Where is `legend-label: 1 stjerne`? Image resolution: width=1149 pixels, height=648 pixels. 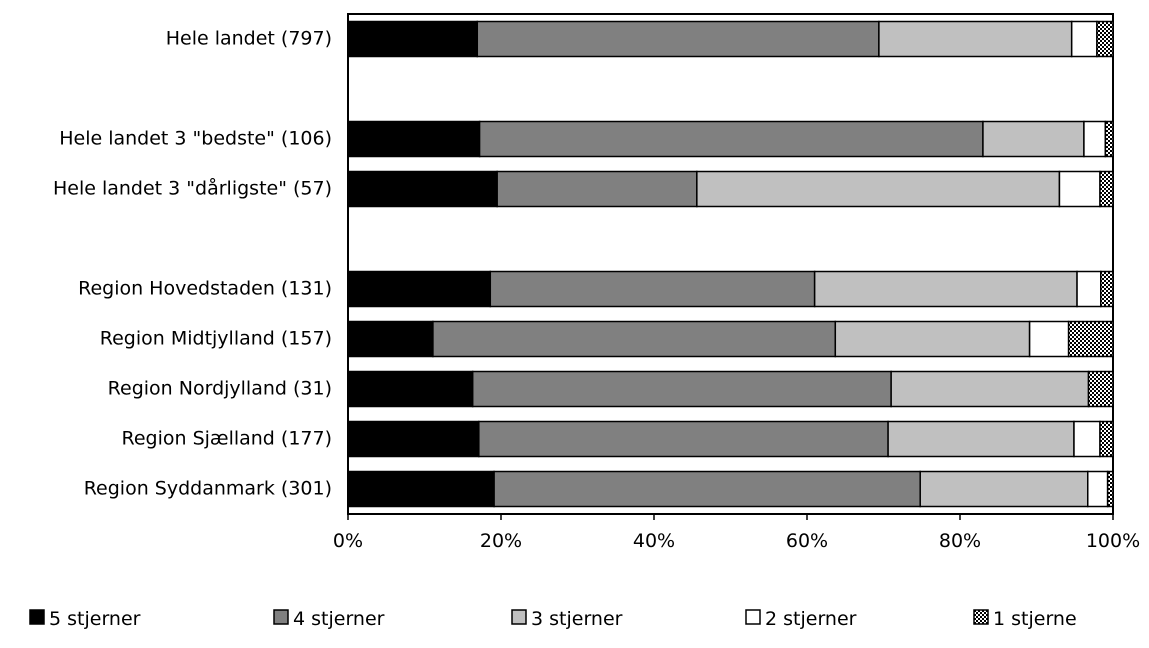 legend-label: 1 stjerne is located at coordinates (1035, 619).